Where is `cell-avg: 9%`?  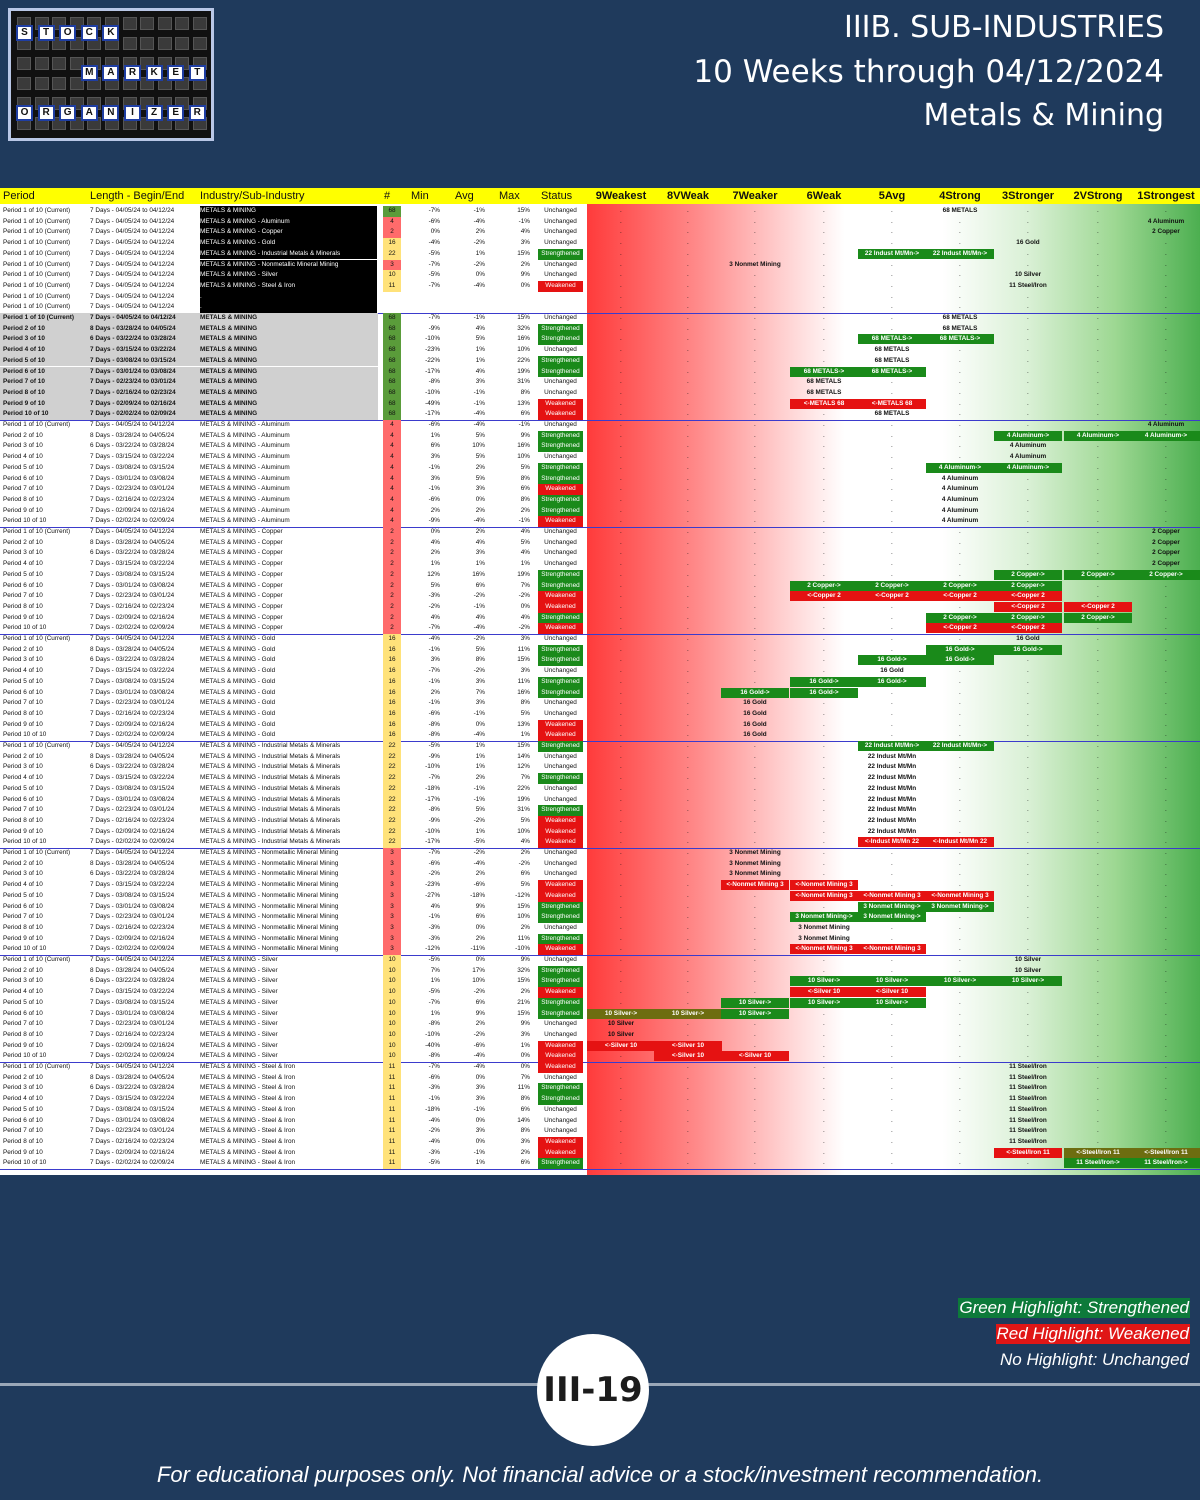 cell-avg: 9% is located at coordinates (480, 906).